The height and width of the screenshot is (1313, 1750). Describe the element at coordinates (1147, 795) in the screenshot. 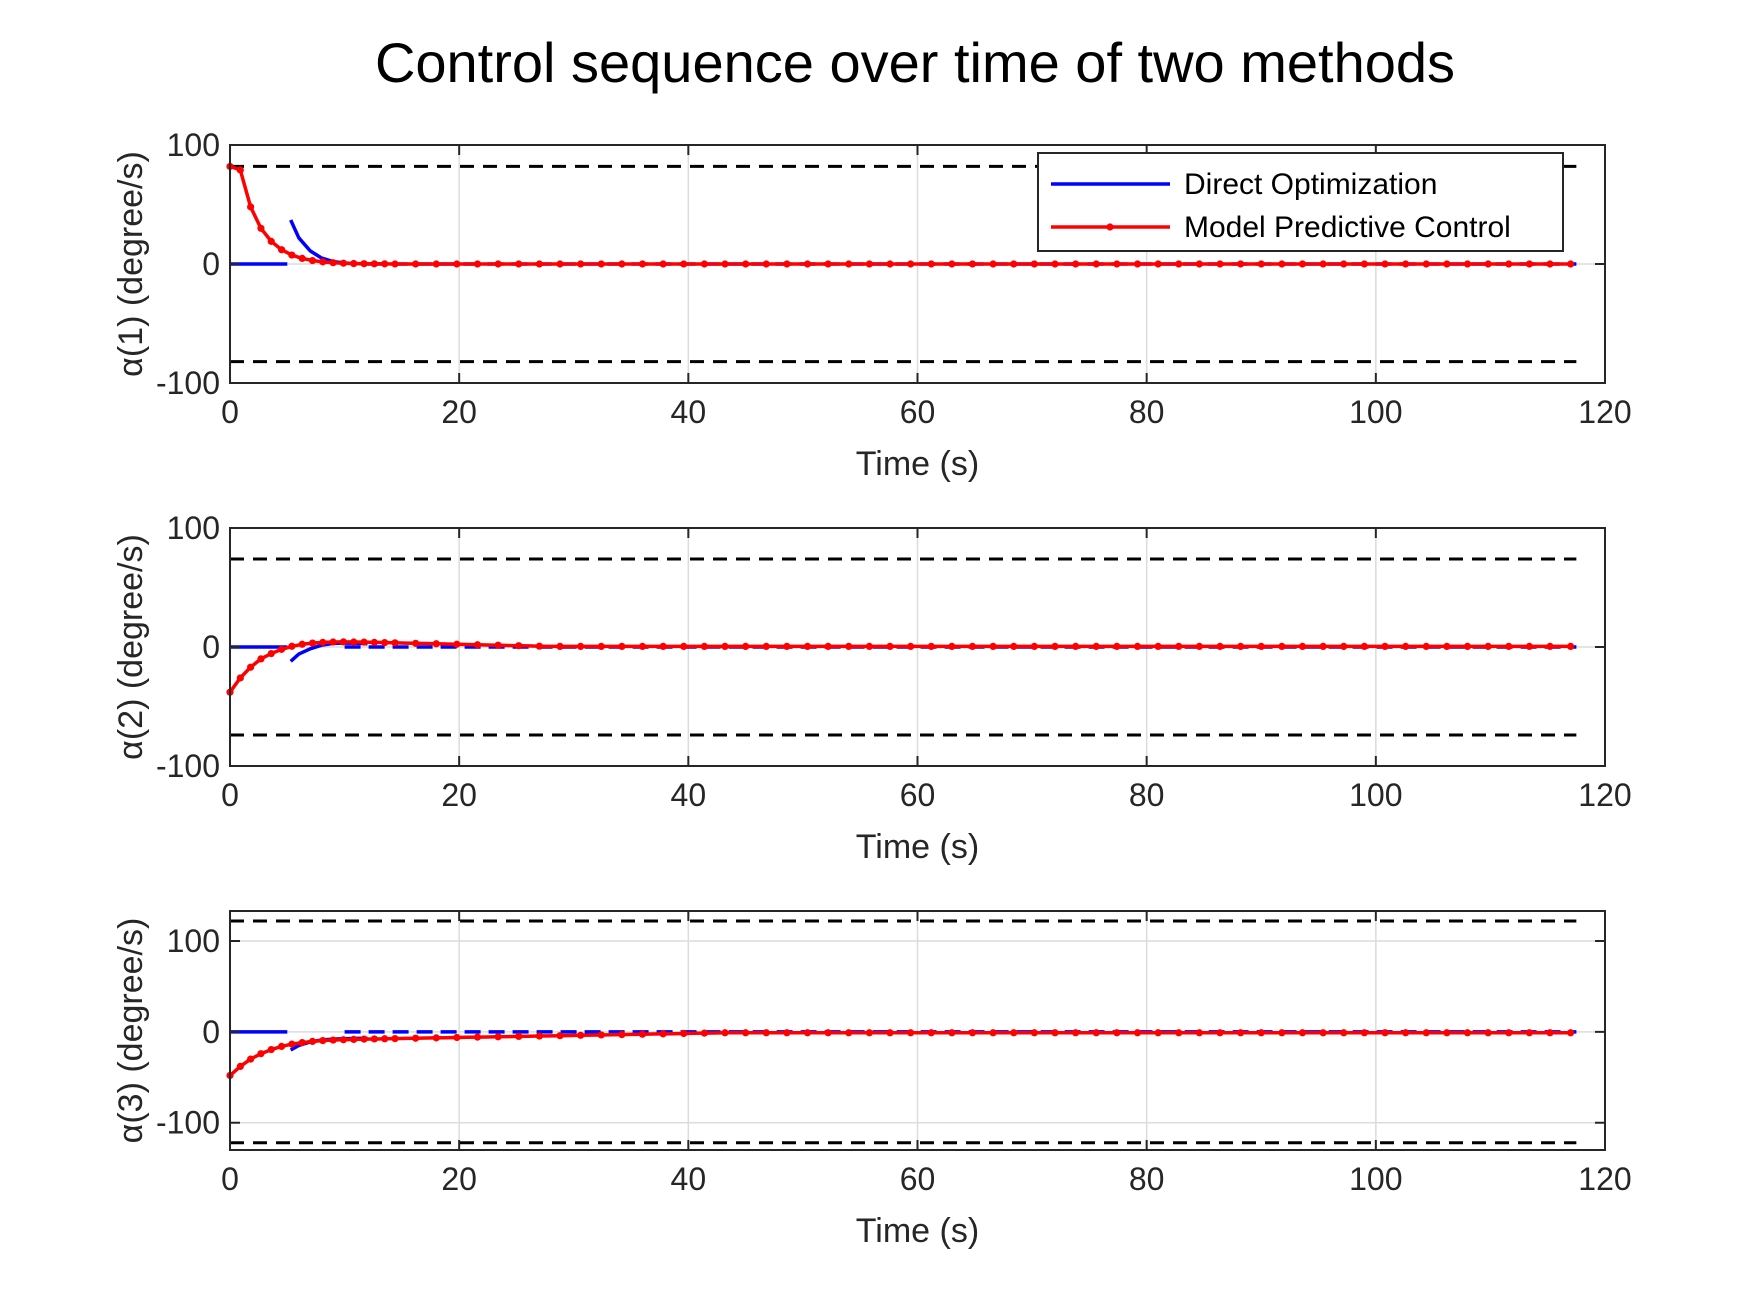

I see `x-tick-label: 80` at that location.